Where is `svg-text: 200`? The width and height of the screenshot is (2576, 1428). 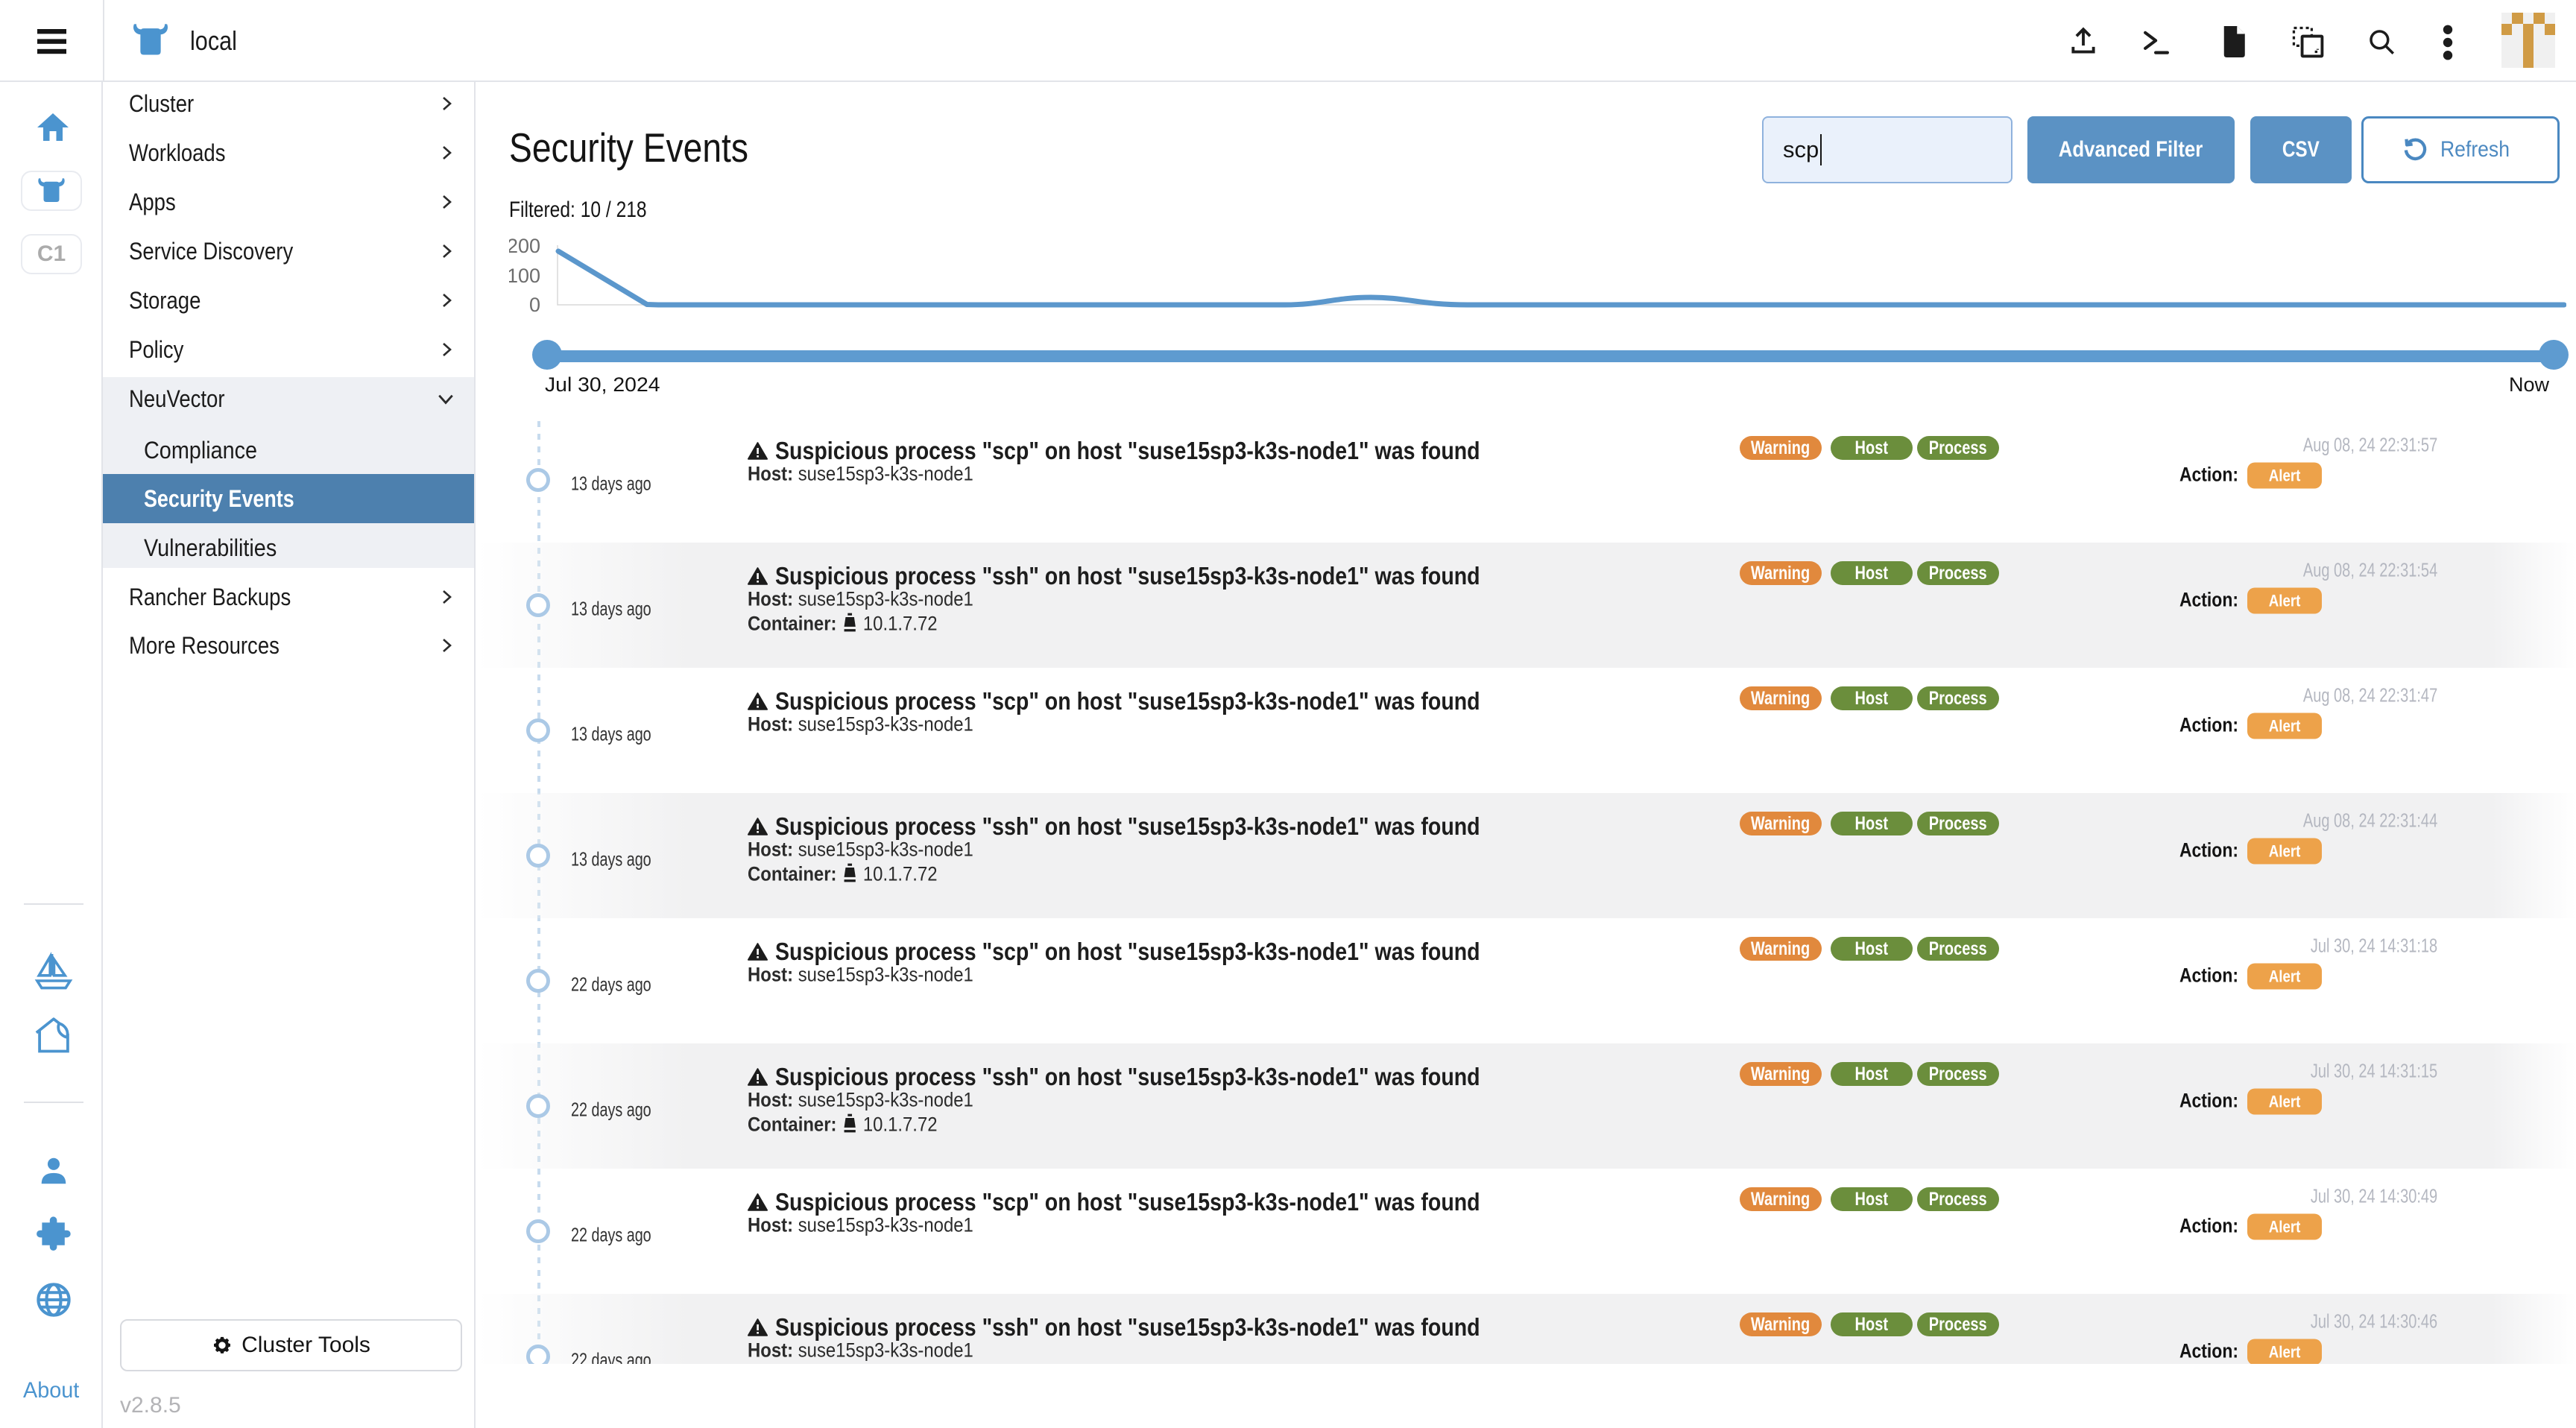
svg-text: 200 is located at coordinates (524, 246).